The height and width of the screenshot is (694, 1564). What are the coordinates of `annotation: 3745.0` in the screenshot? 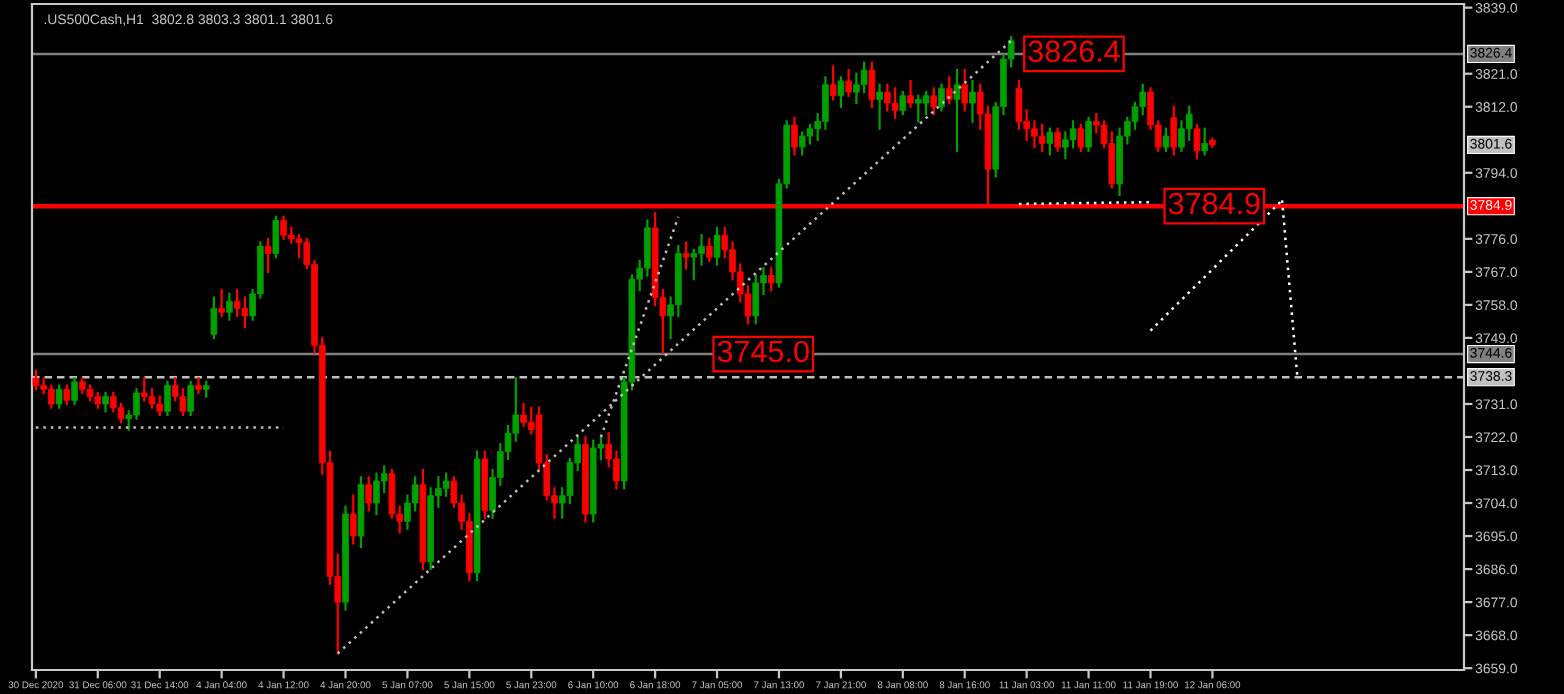 It's located at (763, 351).